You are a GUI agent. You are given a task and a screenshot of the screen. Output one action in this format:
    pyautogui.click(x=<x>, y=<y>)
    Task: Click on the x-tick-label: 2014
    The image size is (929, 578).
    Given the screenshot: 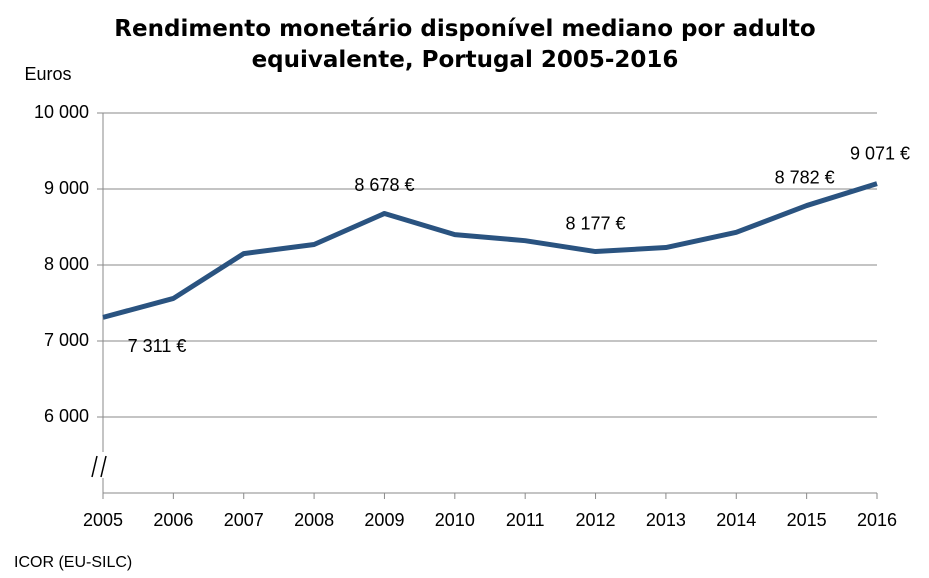 What is the action you would take?
    pyautogui.click(x=736, y=520)
    